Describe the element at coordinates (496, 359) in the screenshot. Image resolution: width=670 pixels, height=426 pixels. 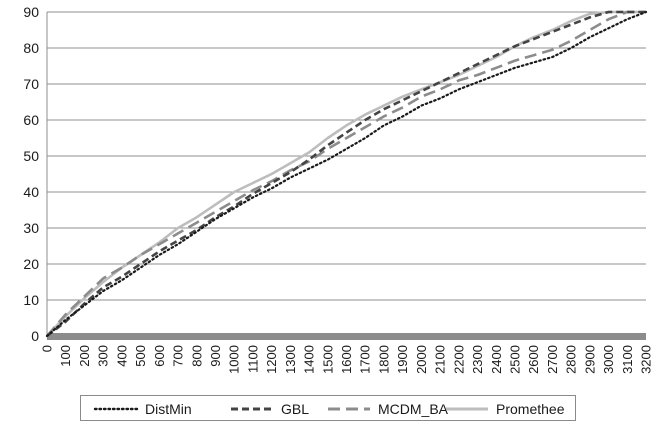
I see `x-tick-label: 2400` at that location.